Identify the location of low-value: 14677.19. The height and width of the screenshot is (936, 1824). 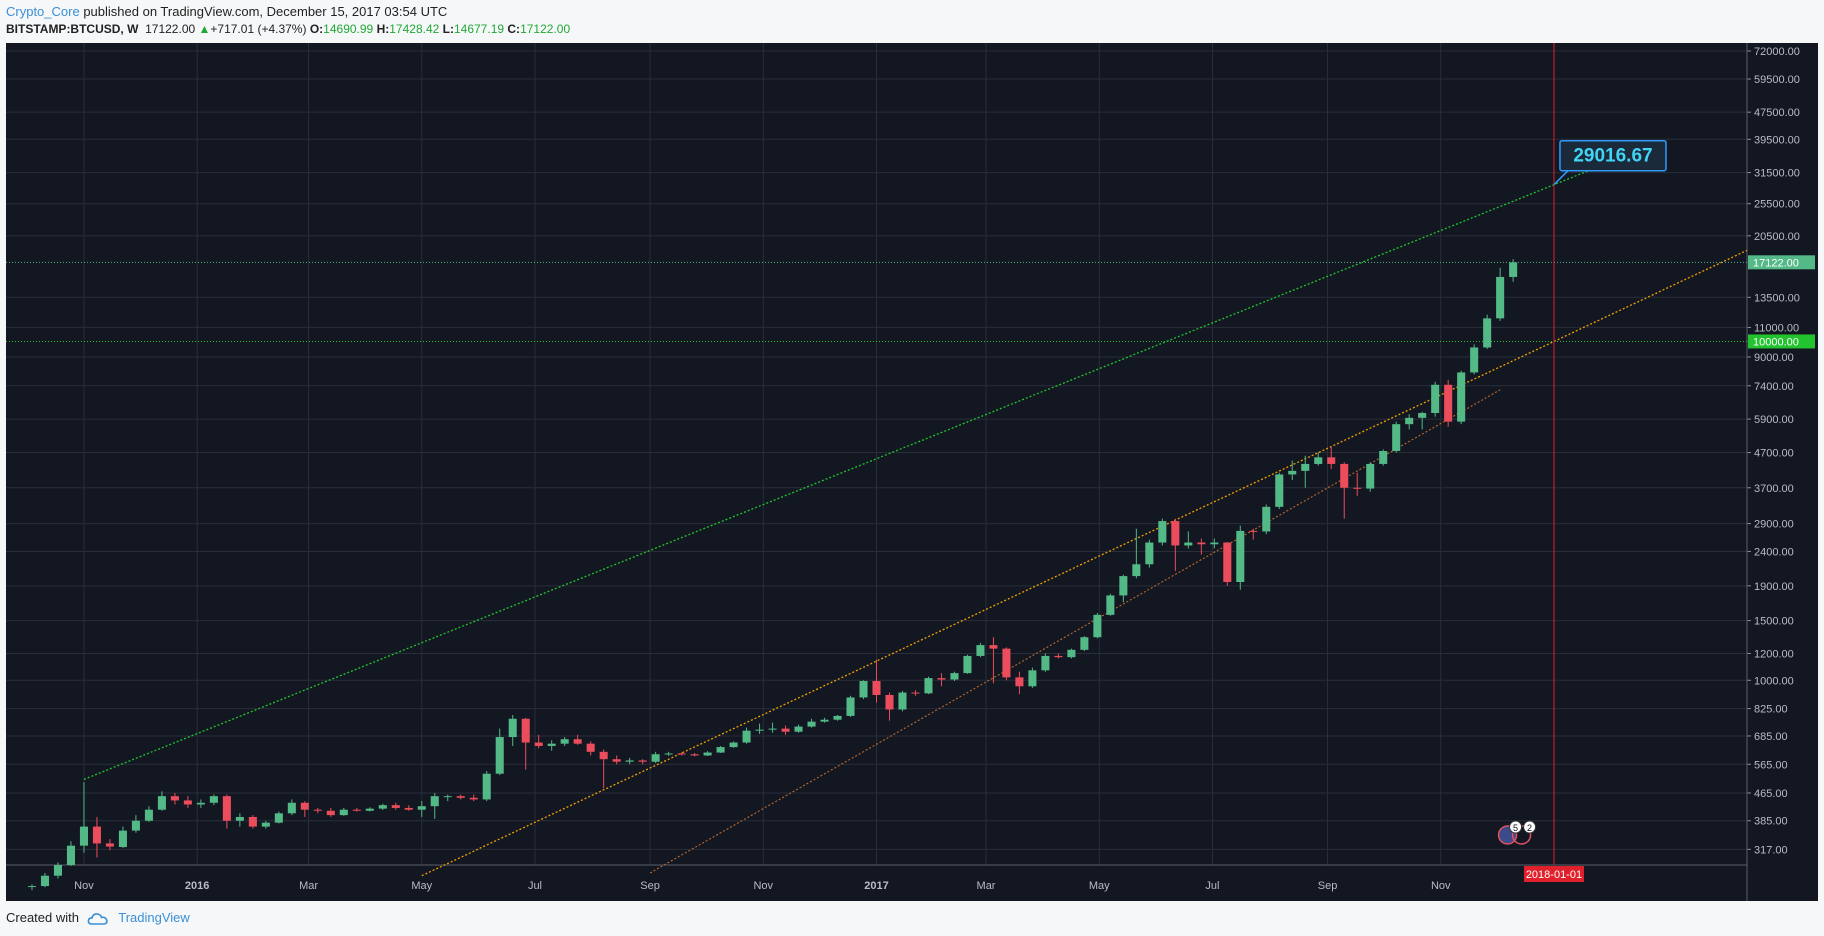
(479, 29).